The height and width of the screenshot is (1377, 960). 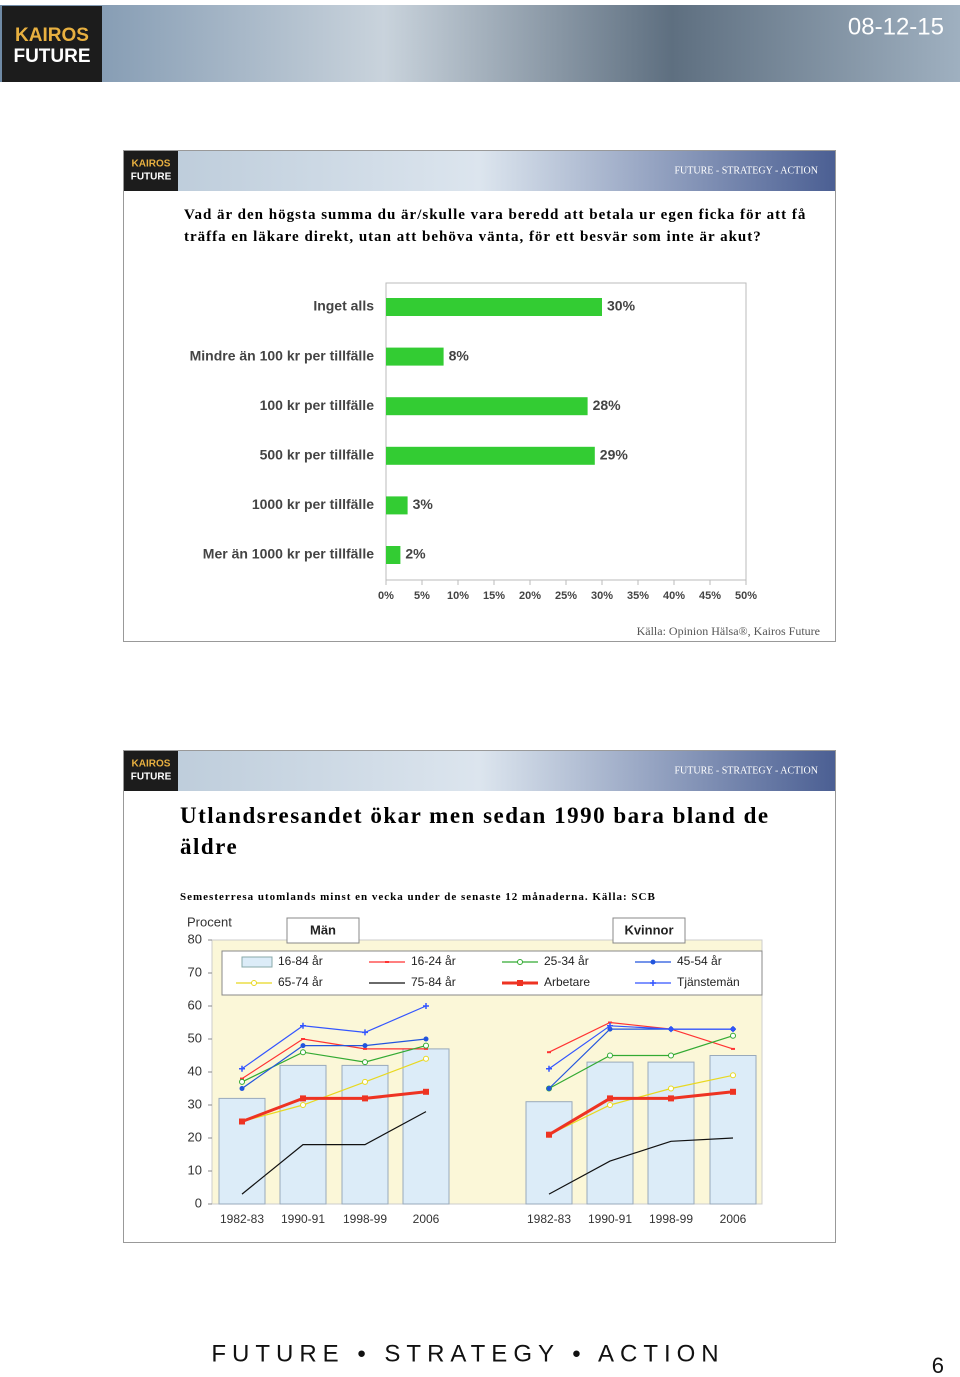 What do you see at coordinates (458, 596) in the screenshot?
I see `x-tick-label: 10%` at bounding box center [458, 596].